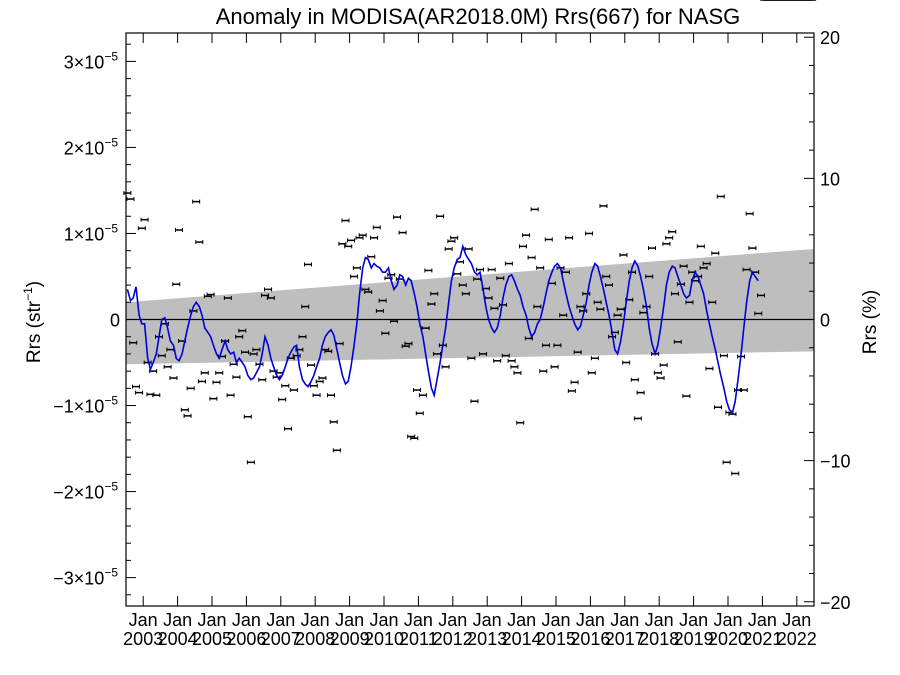 This screenshot has height=675, width=900. I want to click on y-right-tick-label: 0, so click(825, 321).